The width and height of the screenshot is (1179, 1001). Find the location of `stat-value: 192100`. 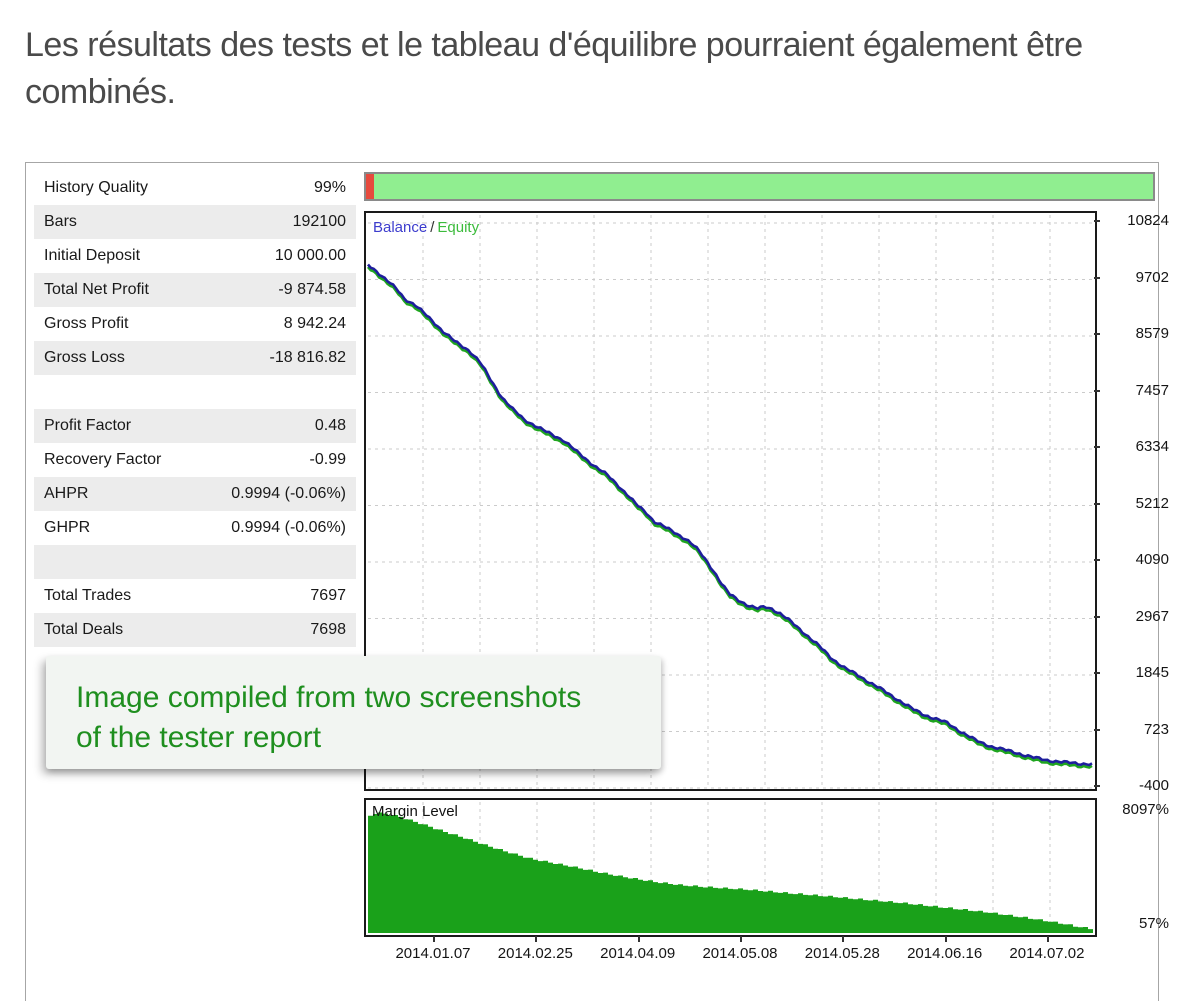

stat-value: 192100 is located at coordinates (319, 221).